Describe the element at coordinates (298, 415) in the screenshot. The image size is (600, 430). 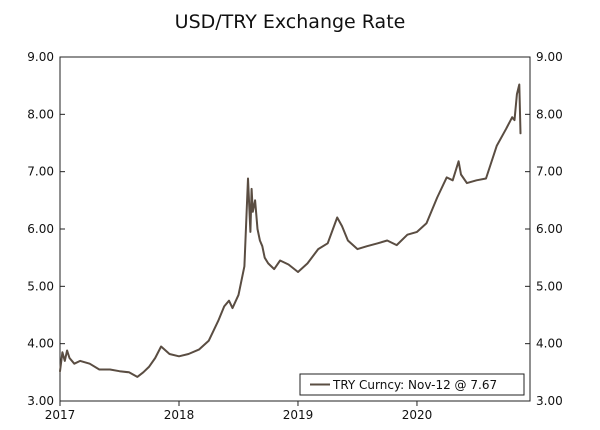
I see `x-tick-label: 2019` at that location.